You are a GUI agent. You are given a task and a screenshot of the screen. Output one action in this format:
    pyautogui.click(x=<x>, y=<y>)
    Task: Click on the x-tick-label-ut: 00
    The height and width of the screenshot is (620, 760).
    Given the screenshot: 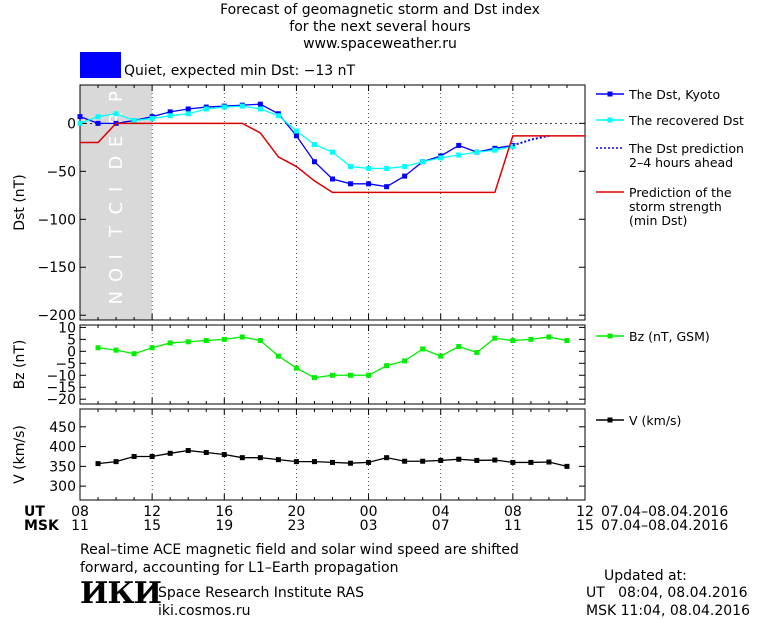 What is the action you would take?
    pyautogui.click(x=369, y=512)
    